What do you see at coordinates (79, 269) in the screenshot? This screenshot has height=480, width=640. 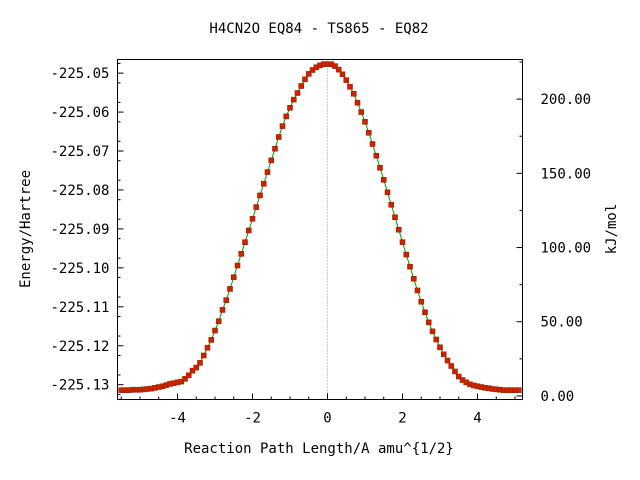 I see `y-tick-label: -225.10` at bounding box center [79, 269].